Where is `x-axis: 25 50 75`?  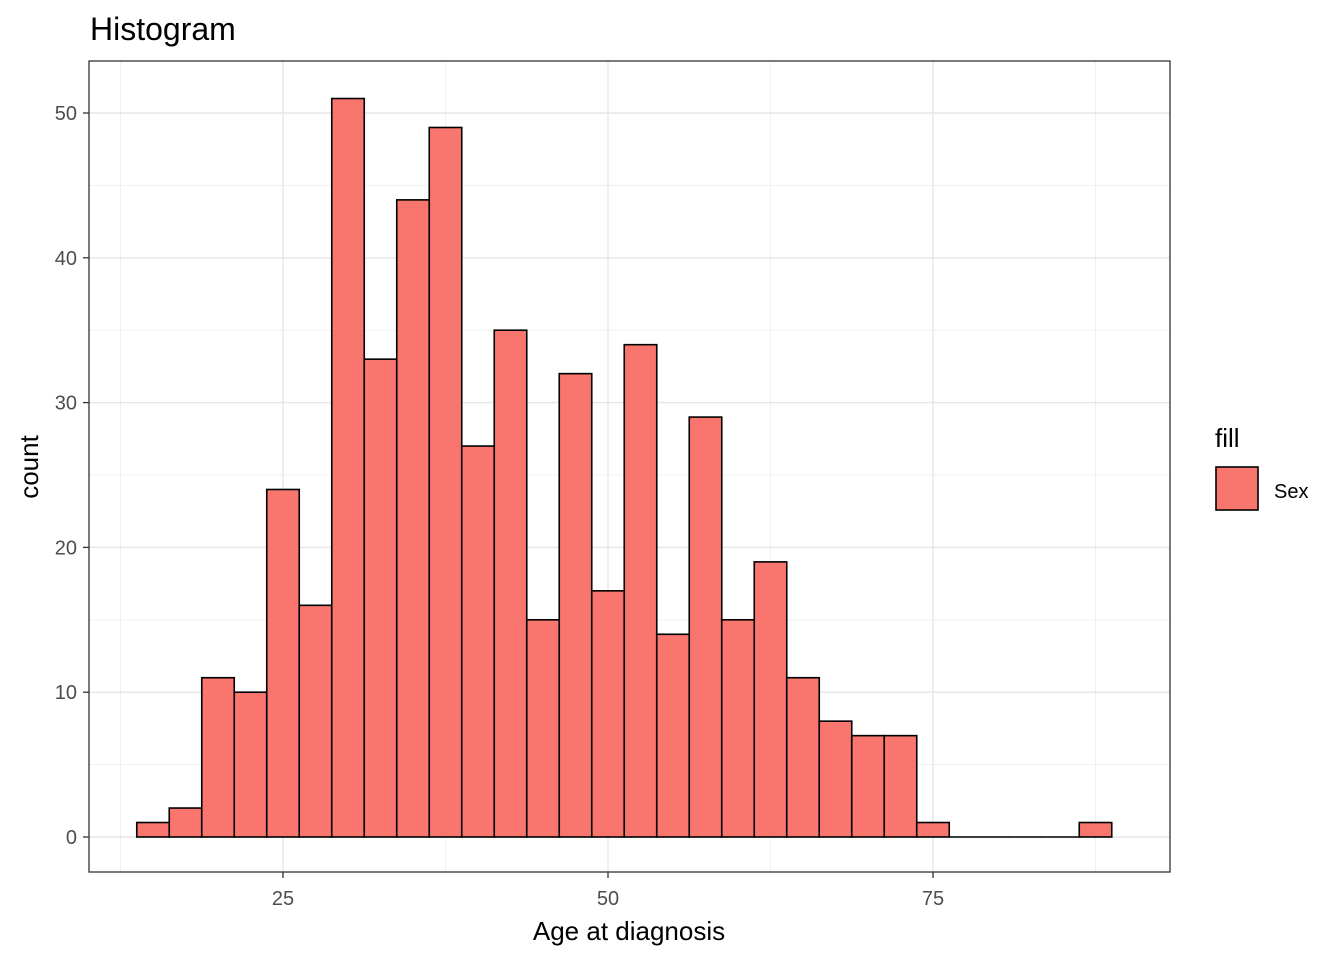
x-axis: 25 50 75 is located at coordinates (608, 891).